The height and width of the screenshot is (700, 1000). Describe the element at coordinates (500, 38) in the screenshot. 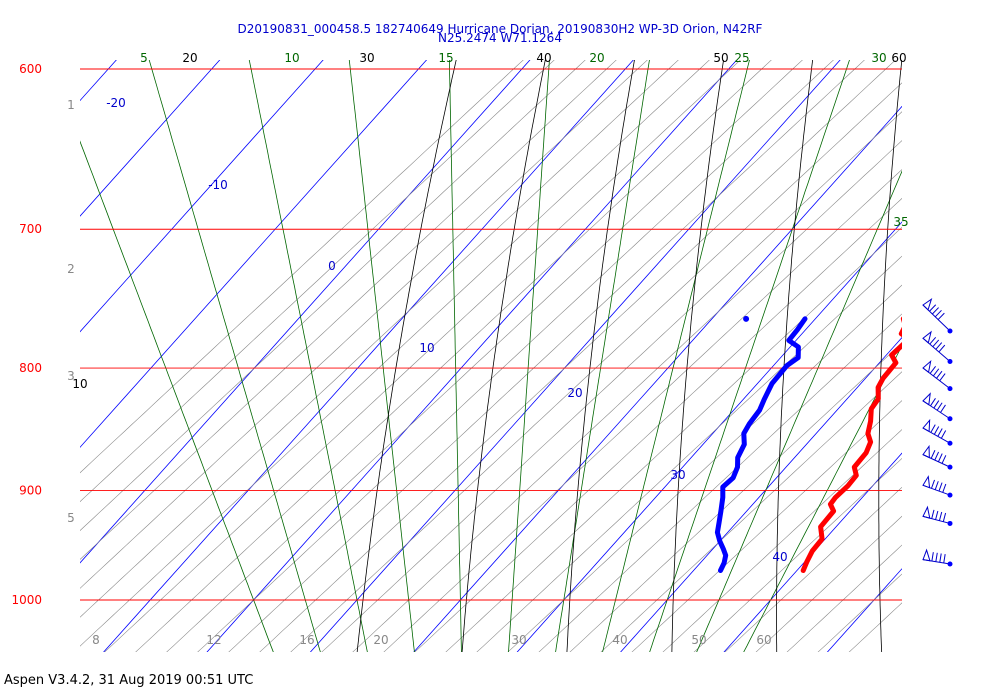

I see `chart-subtitle: N25.2474 W71.1264` at that location.